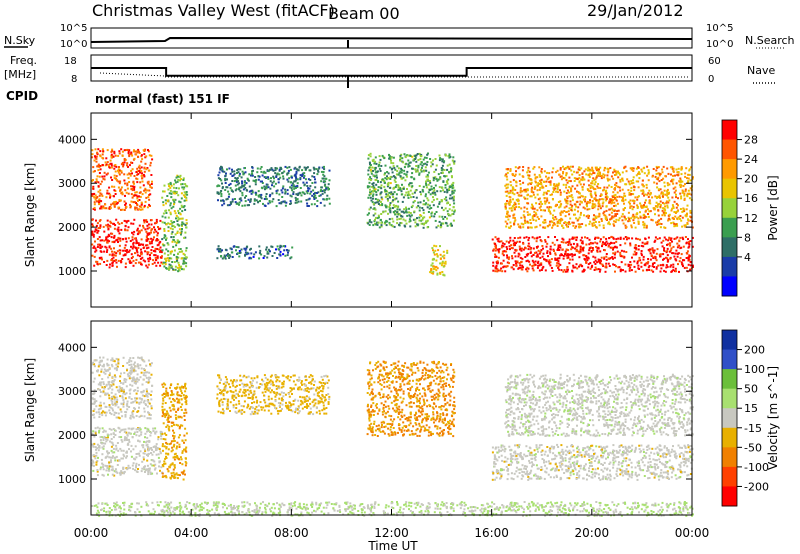 The image size is (800, 554). What do you see at coordinates (73, 44) in the screenshot?
I see `noise-left-tick-bottom: 10^0` at bounding box center [73, 44].